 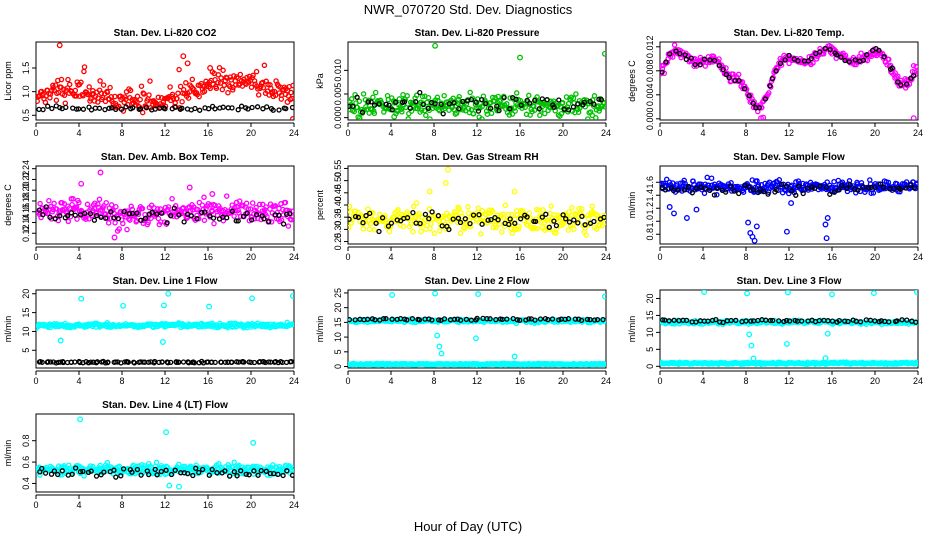 What do you see at coordinates (789, 329) in the screenshot?
I see `plot-frame` at bounding box center [789, 329].